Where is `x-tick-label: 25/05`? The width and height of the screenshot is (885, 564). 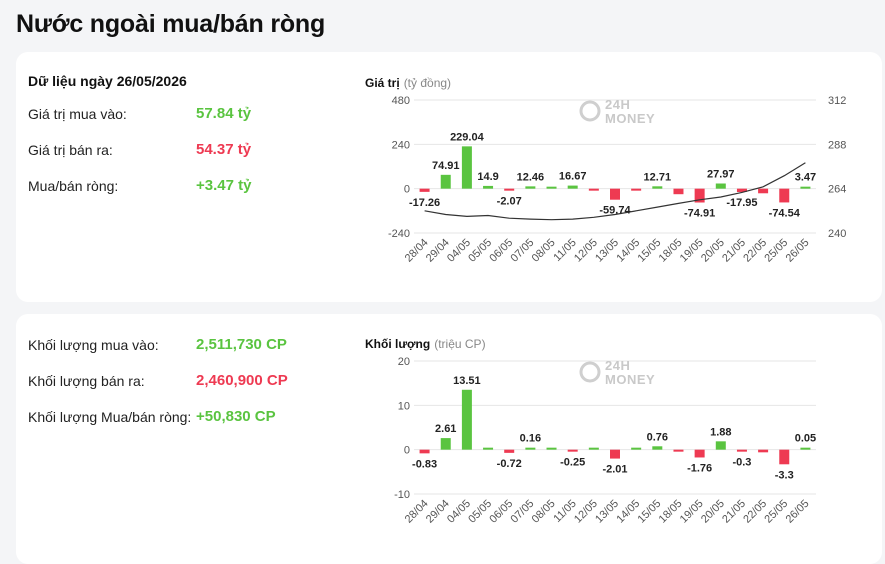 x-tick-label: 25/05 is located at coordinates (776, 512).